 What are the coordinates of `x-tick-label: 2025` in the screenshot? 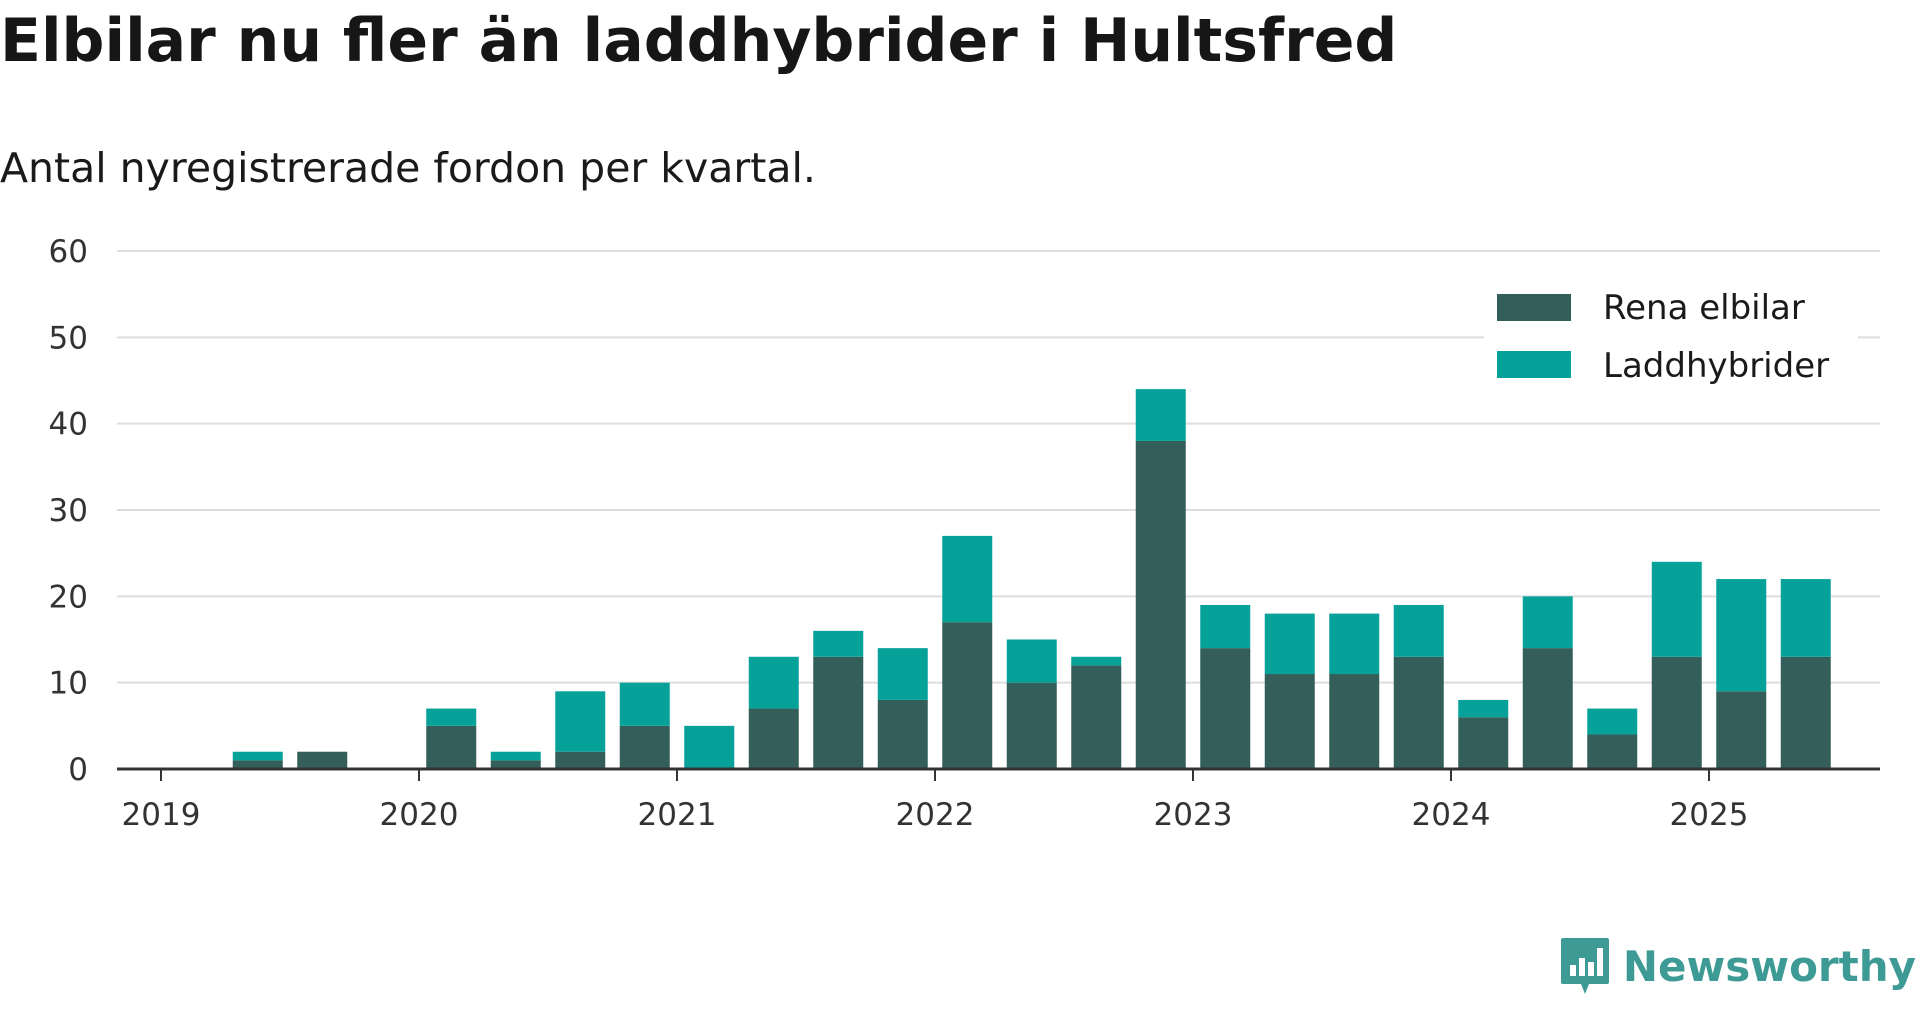 It's located at (1709, 815).